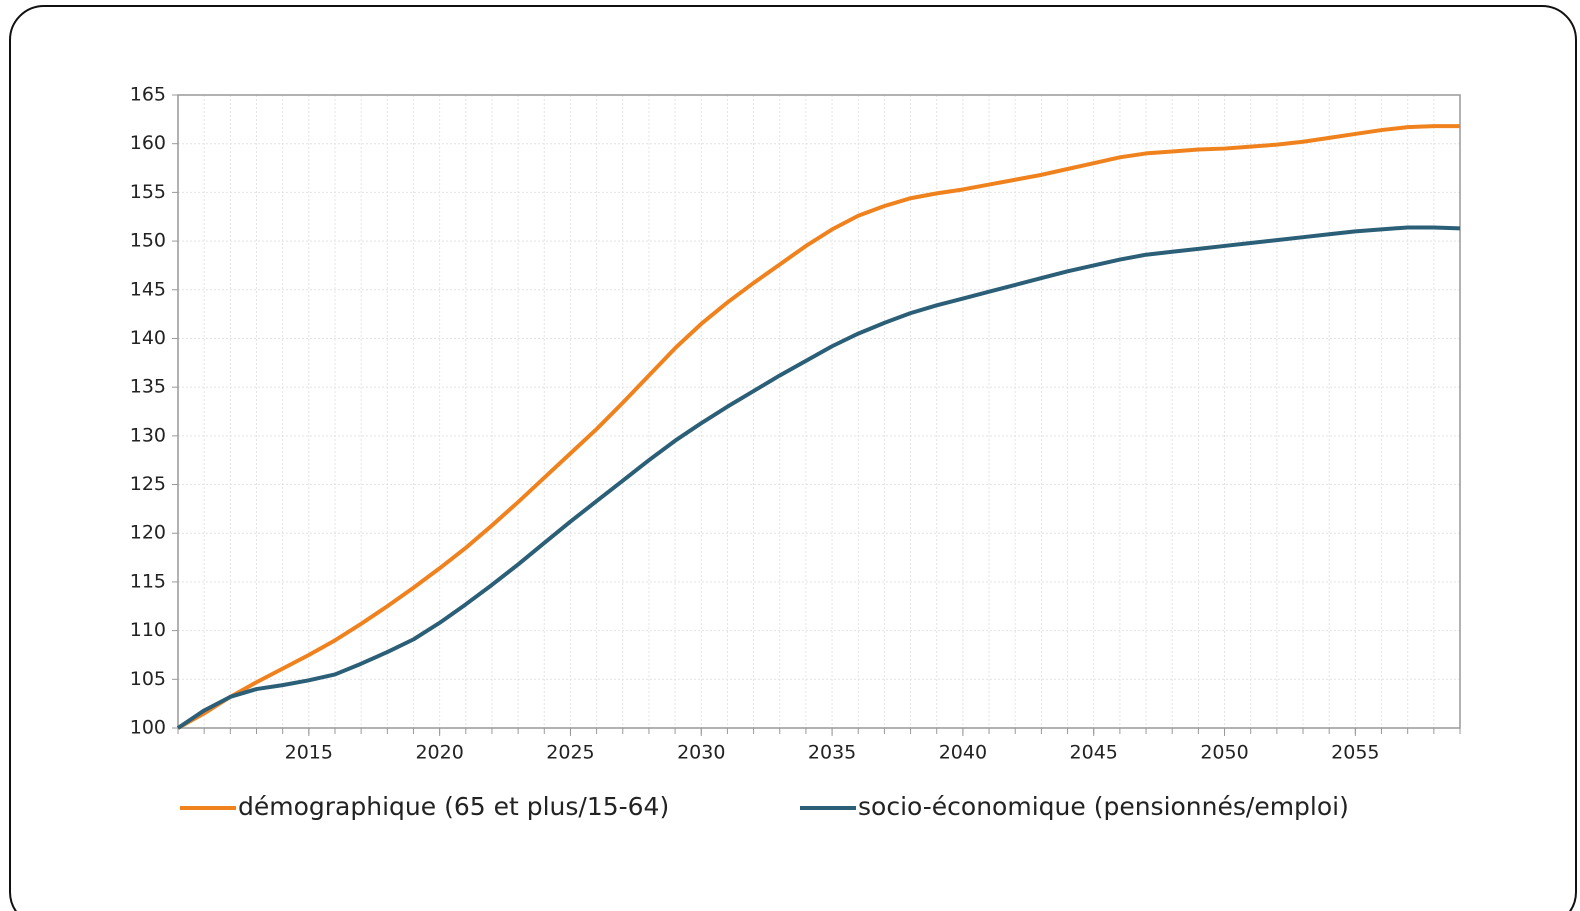  Describe the element at coordinates (148, 435) in the screenshot. I see `y-tick-label: 130` at that location.